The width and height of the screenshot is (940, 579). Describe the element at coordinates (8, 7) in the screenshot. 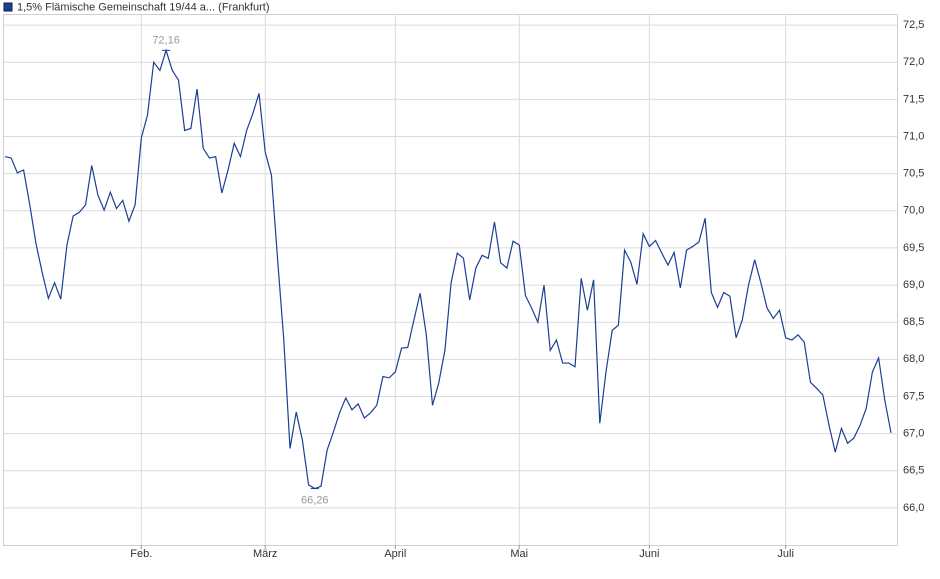

I see `legend-swatch` at that location.